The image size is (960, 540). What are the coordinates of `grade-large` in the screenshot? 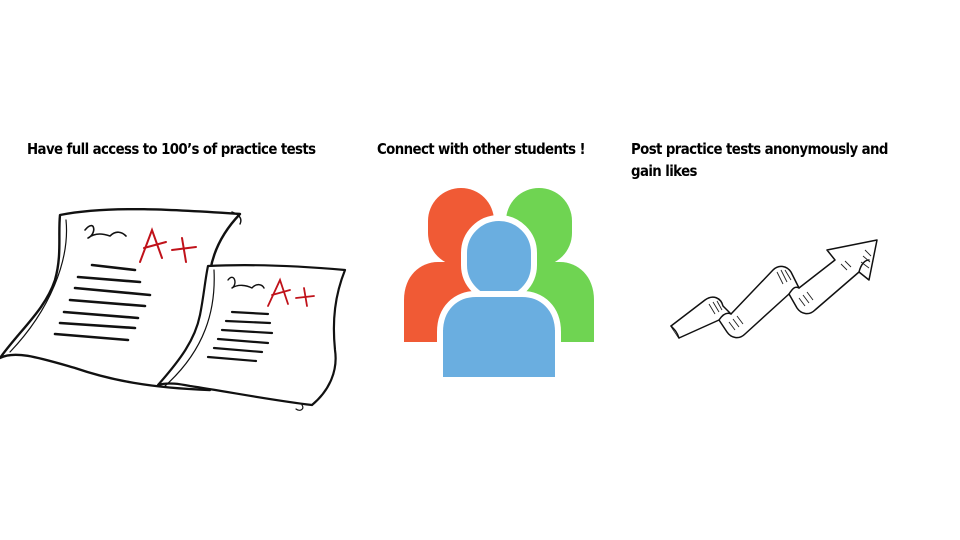 It's located at (168, 245).